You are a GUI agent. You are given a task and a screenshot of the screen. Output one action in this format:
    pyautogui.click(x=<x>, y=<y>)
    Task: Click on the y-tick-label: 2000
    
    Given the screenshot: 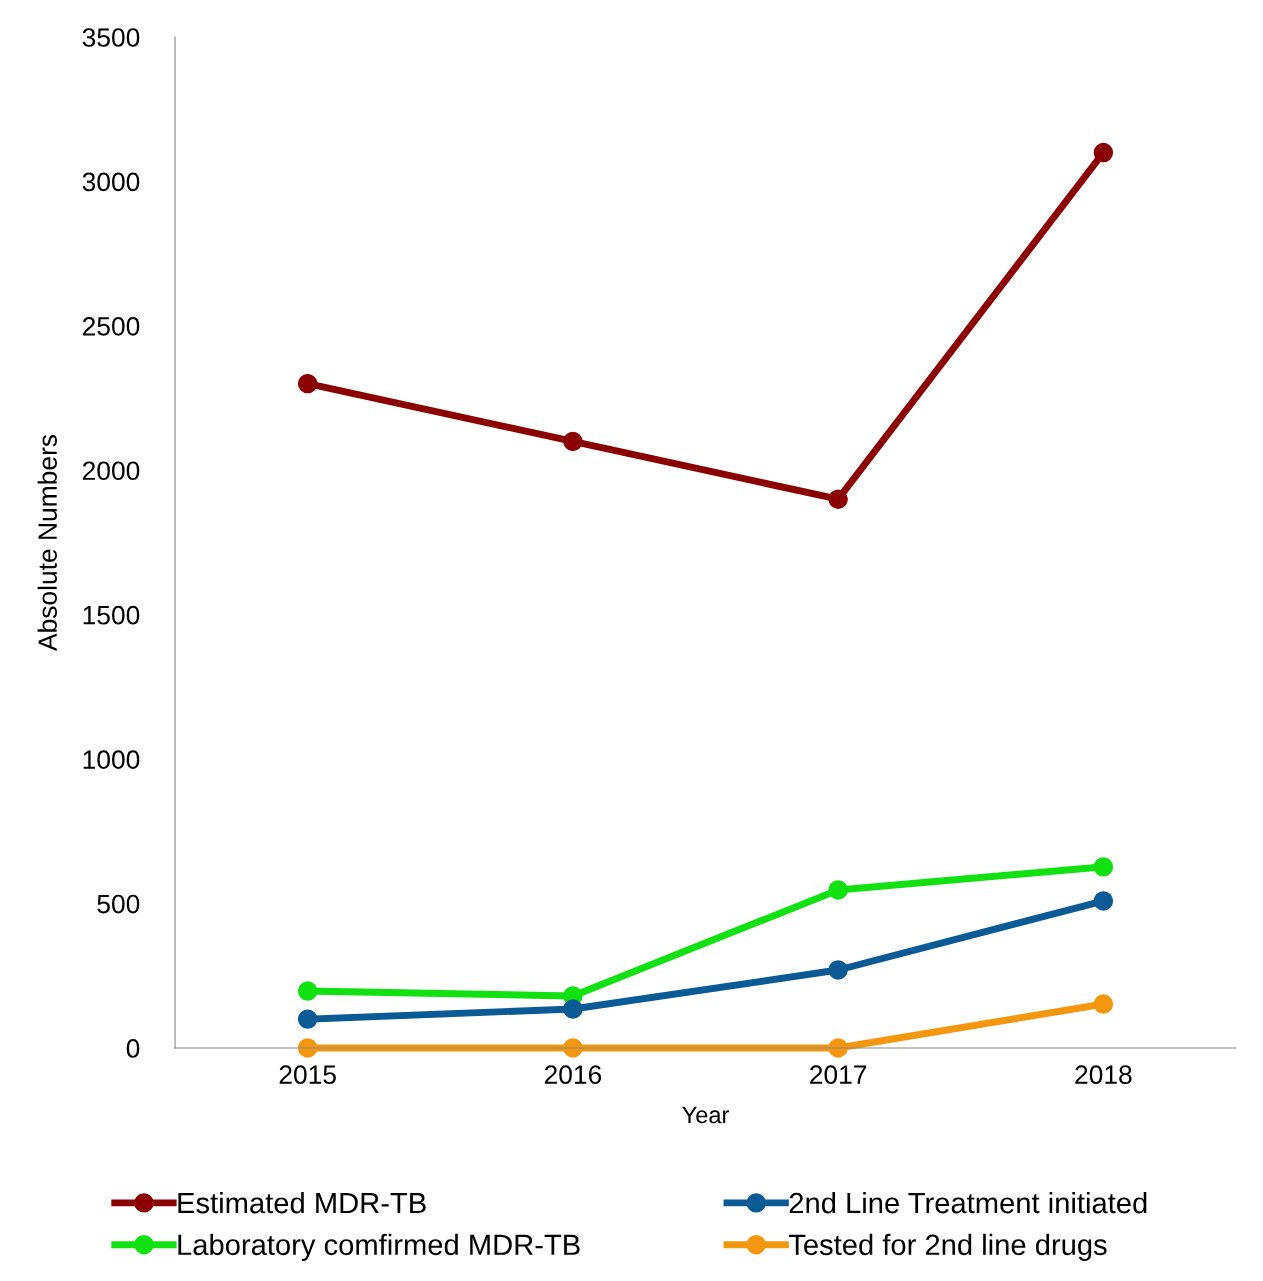 What is the action you would take?
    pyautogui.click(x=111, y=471)
    